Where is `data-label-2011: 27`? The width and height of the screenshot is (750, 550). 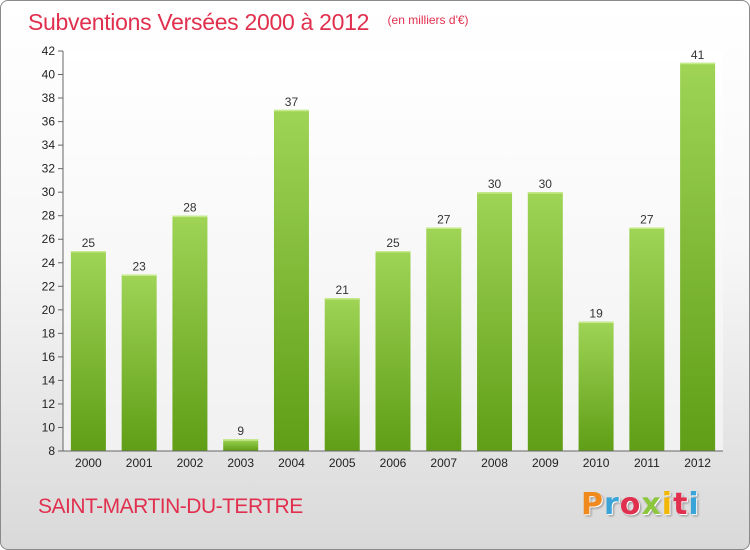 data-label-2011: 27 is located at coordinates (647, 219).